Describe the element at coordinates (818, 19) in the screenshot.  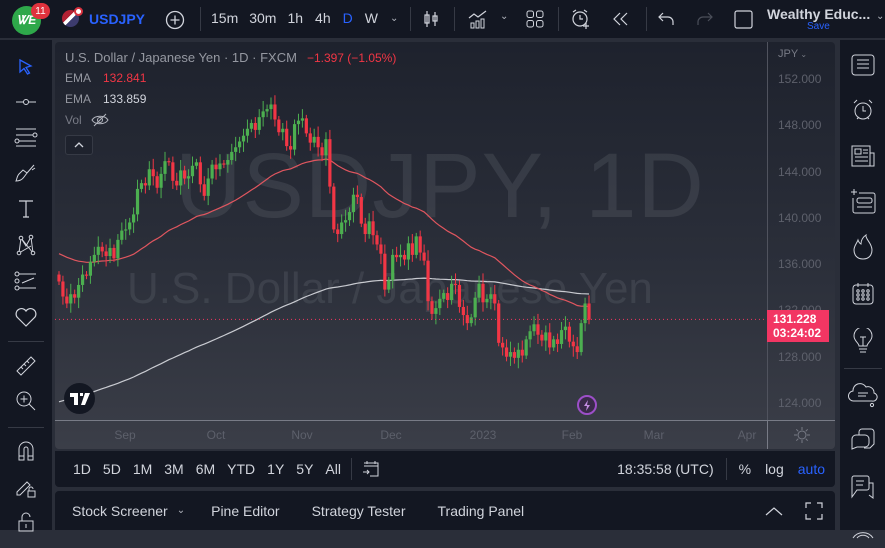
I see `layout-name-button: Wealthy Educ... Save` at that location.